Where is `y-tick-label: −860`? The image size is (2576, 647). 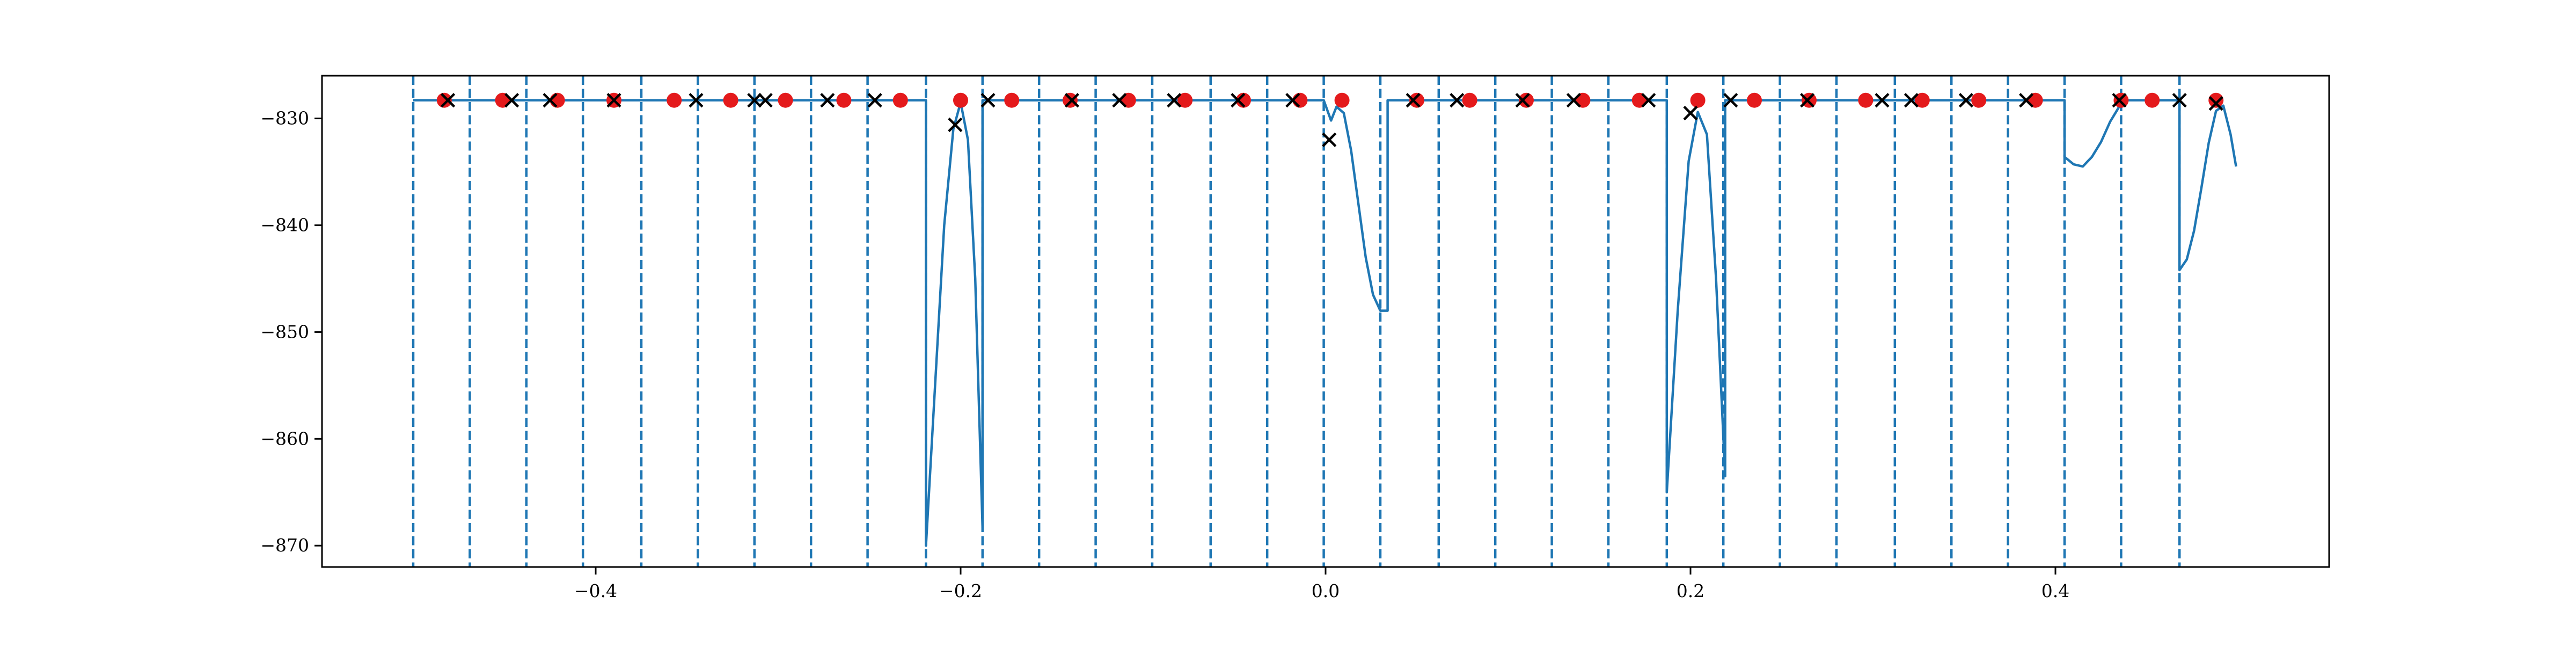
y-tick-label: −860 is located at coordinates (284, 438).